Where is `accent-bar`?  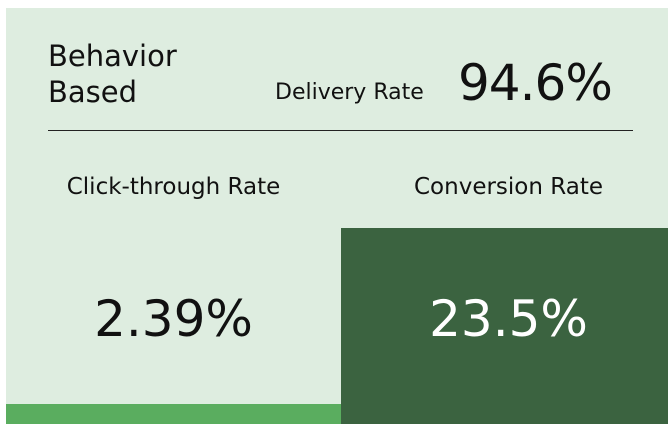
accent-bar is located at coordinates (173, 414).